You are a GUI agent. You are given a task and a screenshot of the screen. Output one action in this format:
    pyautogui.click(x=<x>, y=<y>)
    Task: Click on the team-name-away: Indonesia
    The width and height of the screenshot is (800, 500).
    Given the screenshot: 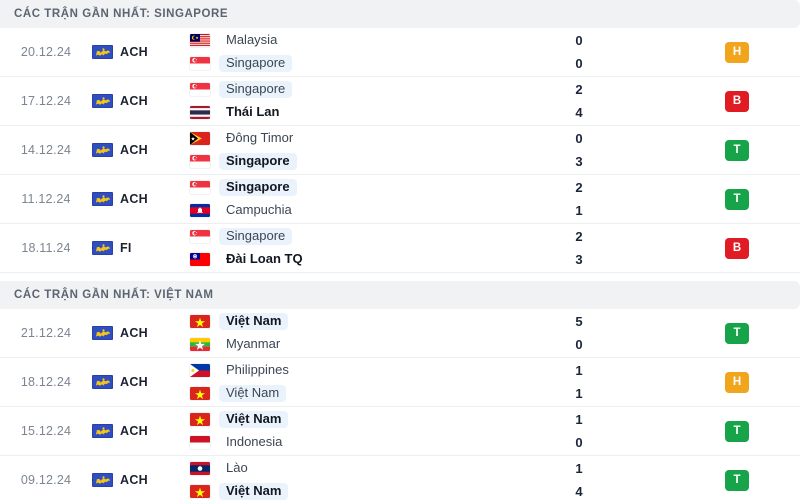 What is the action you would take?
    pyautogui.click(x=254, y=441)
    